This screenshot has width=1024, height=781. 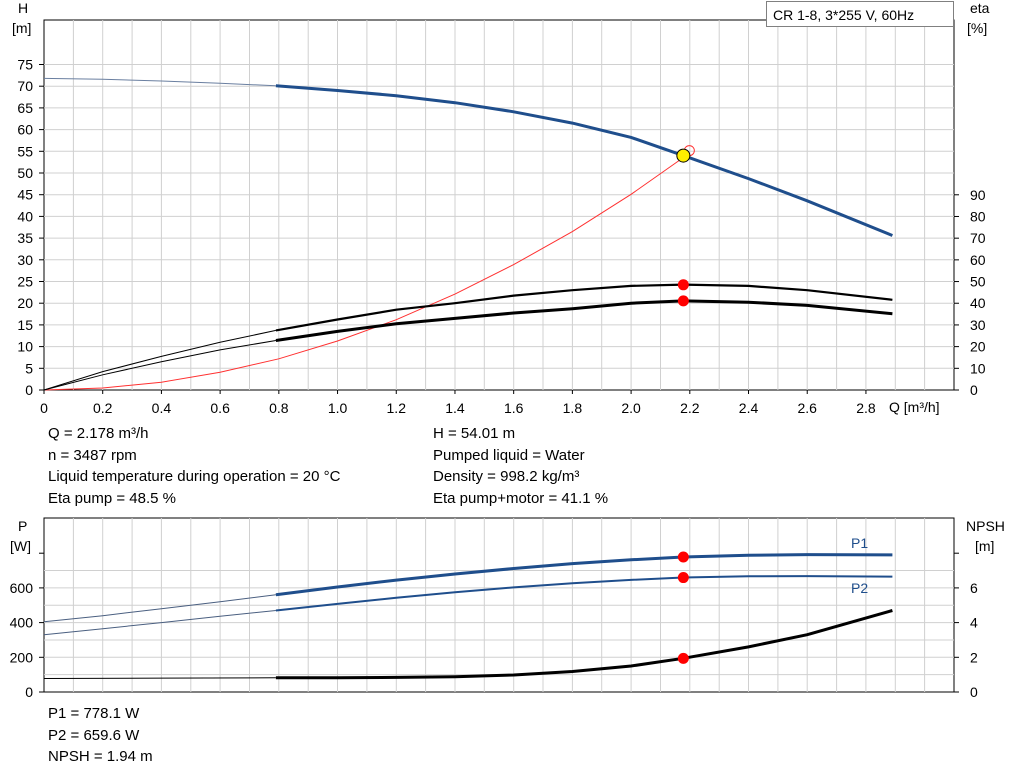 What do you see at coordinates (44, 408) in the screenshot?
I see `x-tick-label: 0` at bounding box center [44, 408].